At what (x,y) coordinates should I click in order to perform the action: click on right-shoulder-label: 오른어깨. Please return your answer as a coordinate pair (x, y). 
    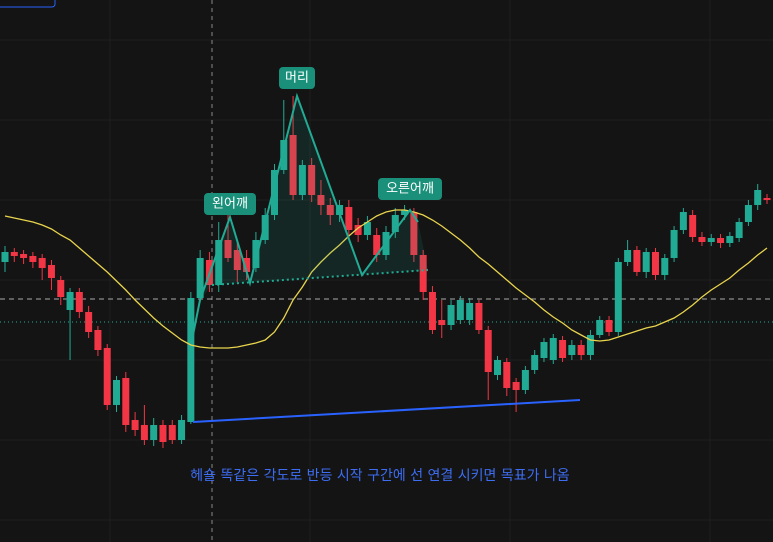
    Looking at the image, I should click on (410, 189).